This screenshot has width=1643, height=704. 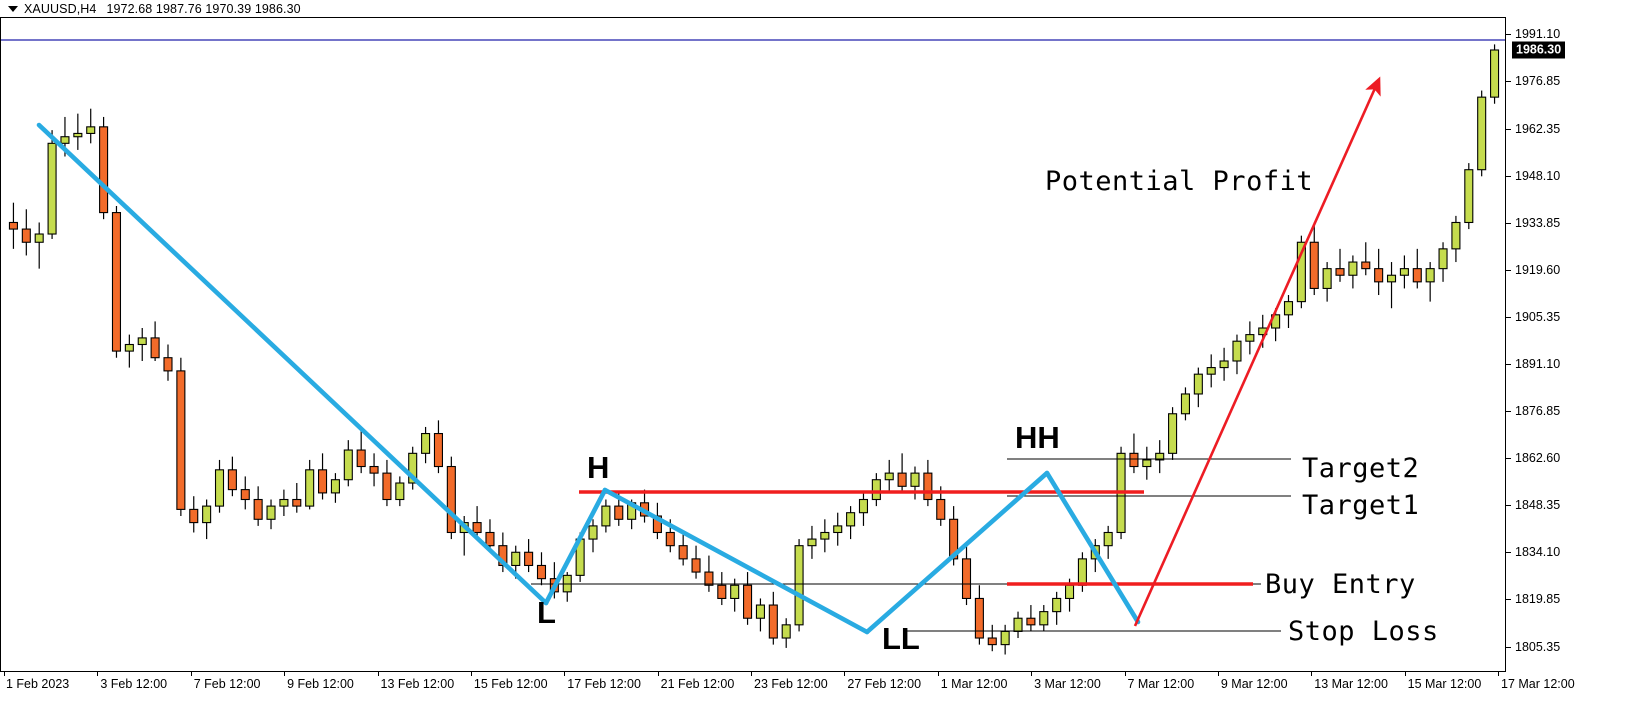 I want to click on swing-low-label: L, so click(x=546, y=612).